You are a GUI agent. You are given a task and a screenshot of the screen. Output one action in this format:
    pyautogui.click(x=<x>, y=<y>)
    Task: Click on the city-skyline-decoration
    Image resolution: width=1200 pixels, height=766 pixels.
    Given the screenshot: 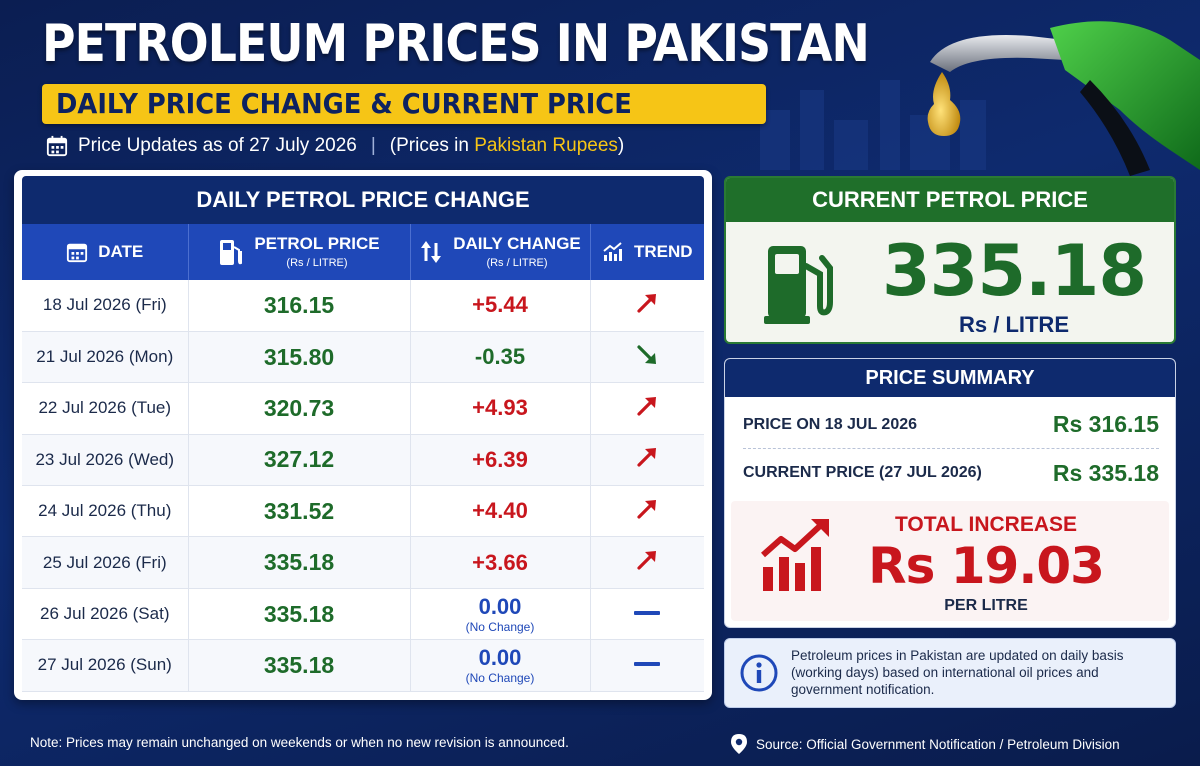 What is the action you would take?
    pyautogui.click(x=890, y=120)
    